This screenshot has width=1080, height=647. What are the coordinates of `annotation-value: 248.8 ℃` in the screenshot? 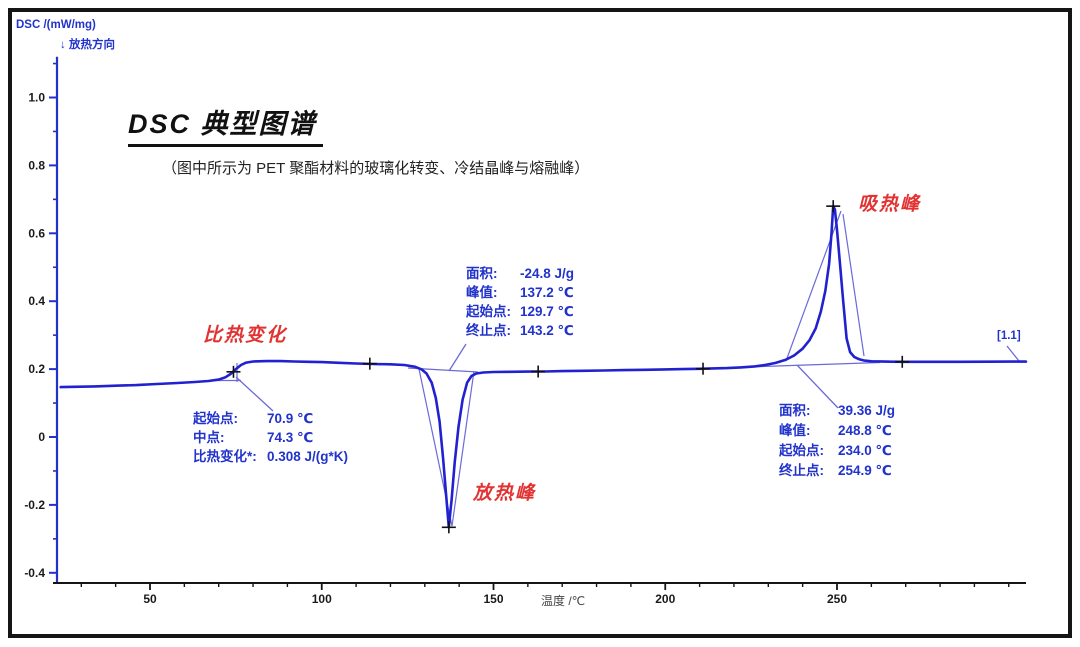 It's located at (865, 430).